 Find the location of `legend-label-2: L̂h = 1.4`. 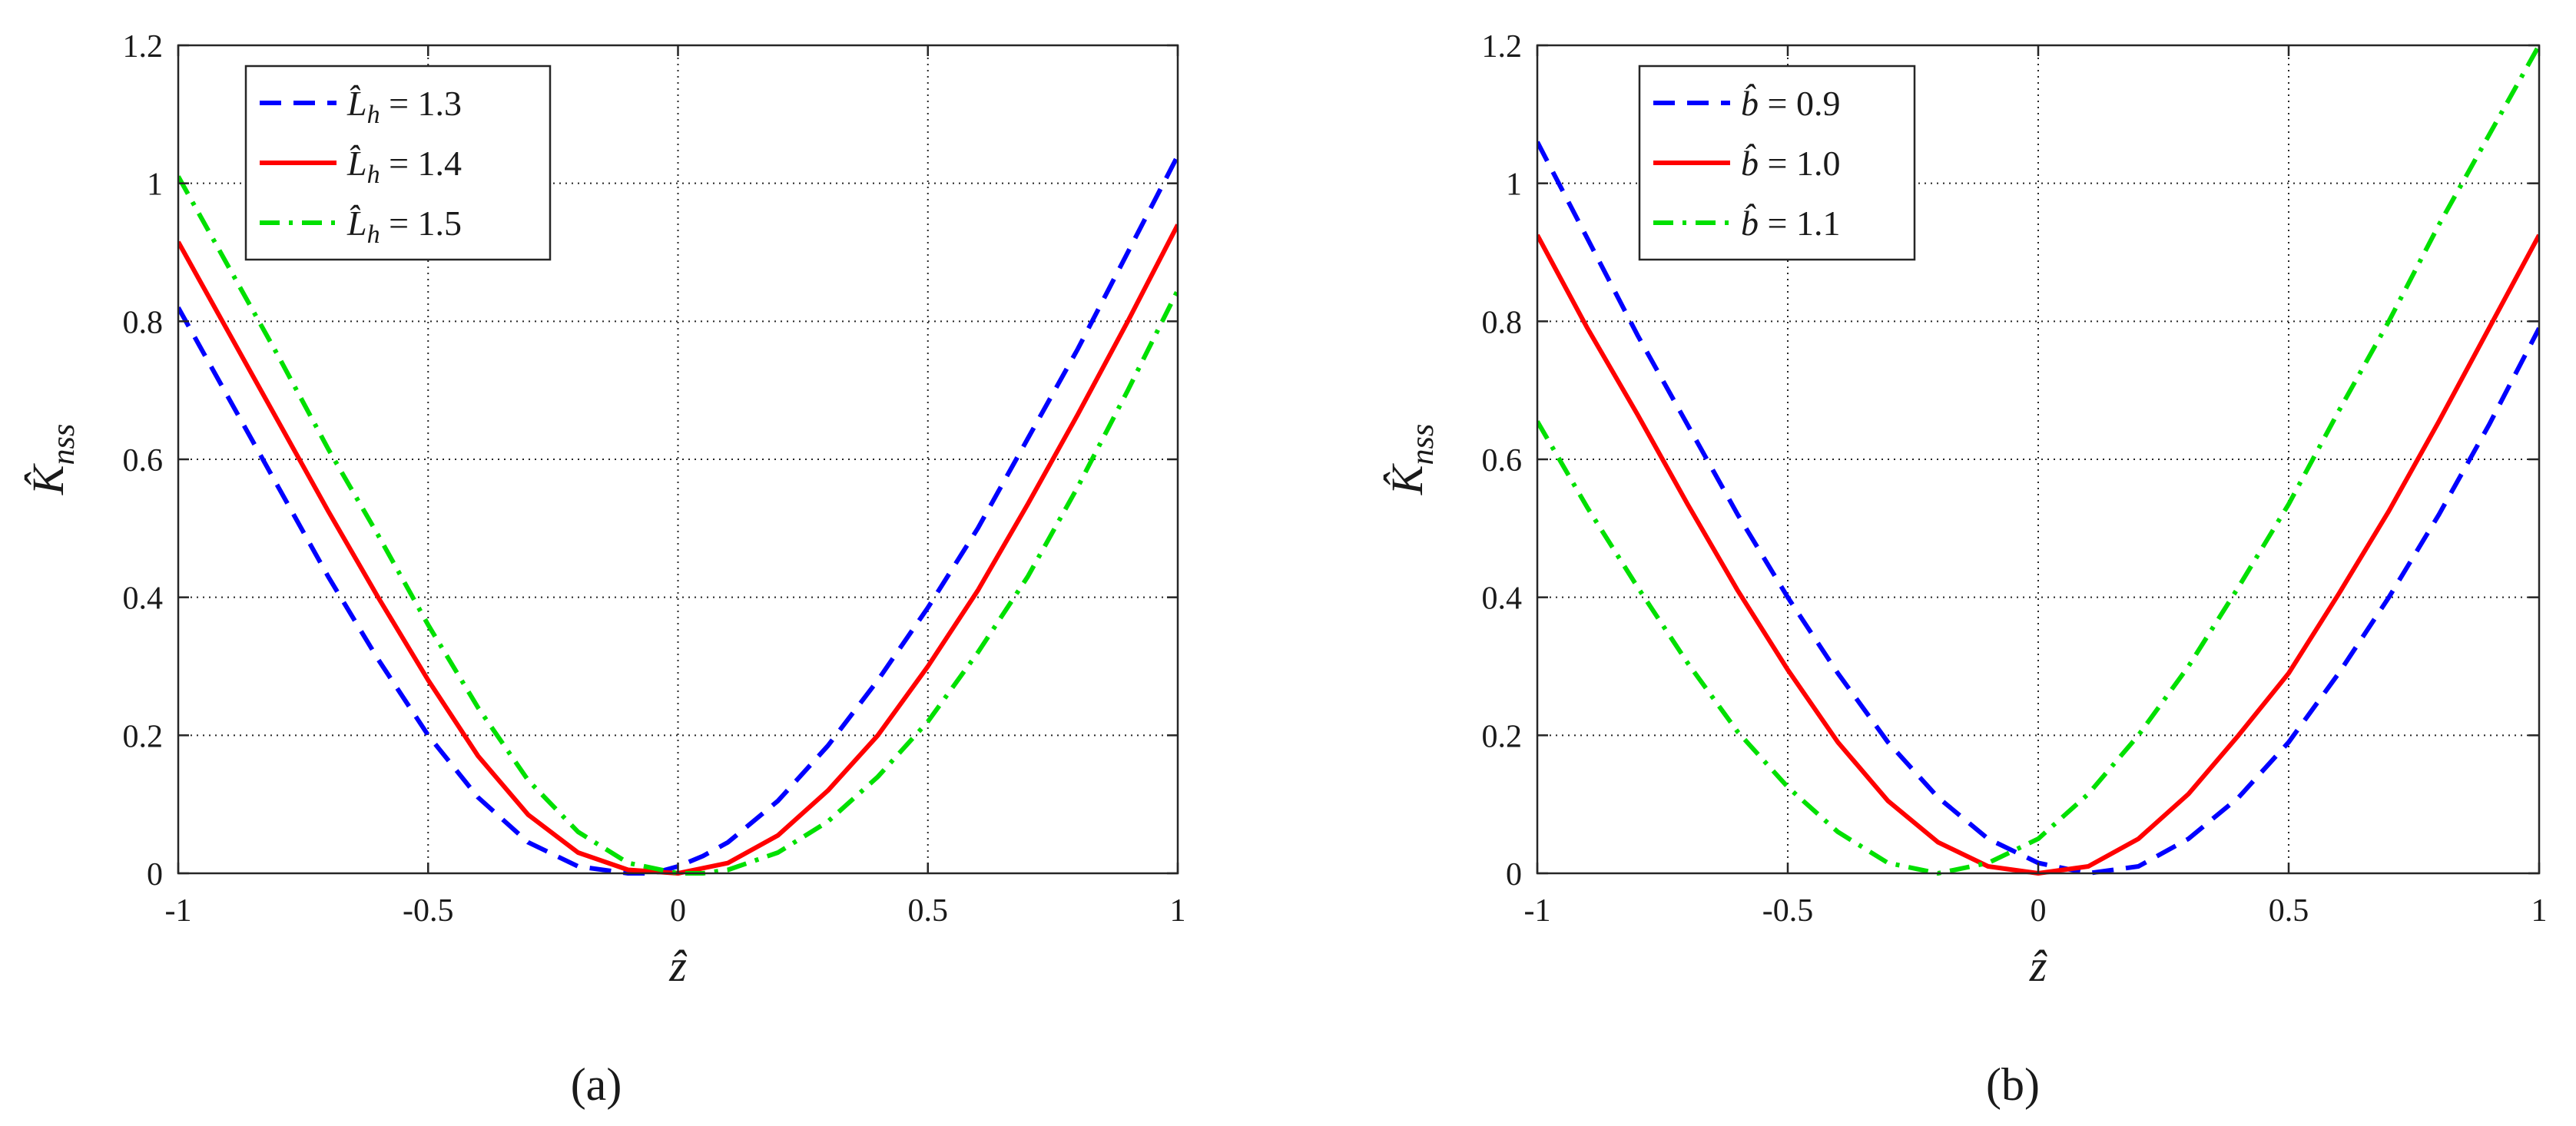

legend-label-2: L̂h = 1.4 is located at coordinates (404, 166).